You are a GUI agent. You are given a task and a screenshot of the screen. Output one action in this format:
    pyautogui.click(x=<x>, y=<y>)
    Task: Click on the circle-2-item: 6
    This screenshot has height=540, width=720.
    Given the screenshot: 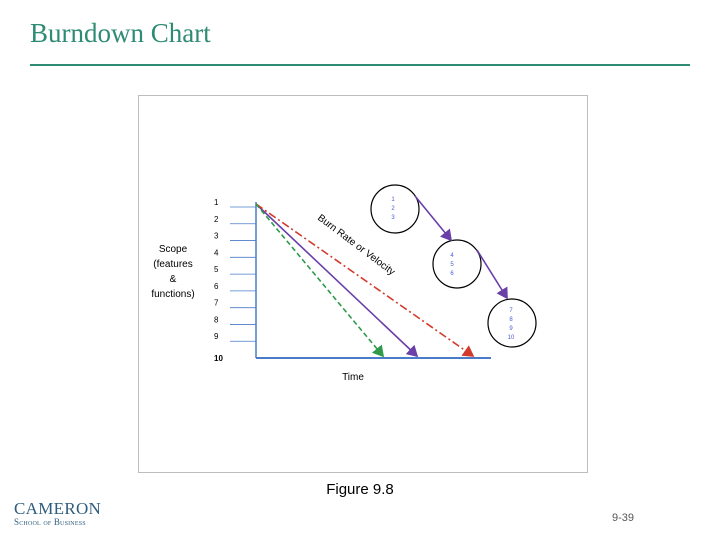 What is the action you would take?
    pyautogui.click(x=452, y=274)
    